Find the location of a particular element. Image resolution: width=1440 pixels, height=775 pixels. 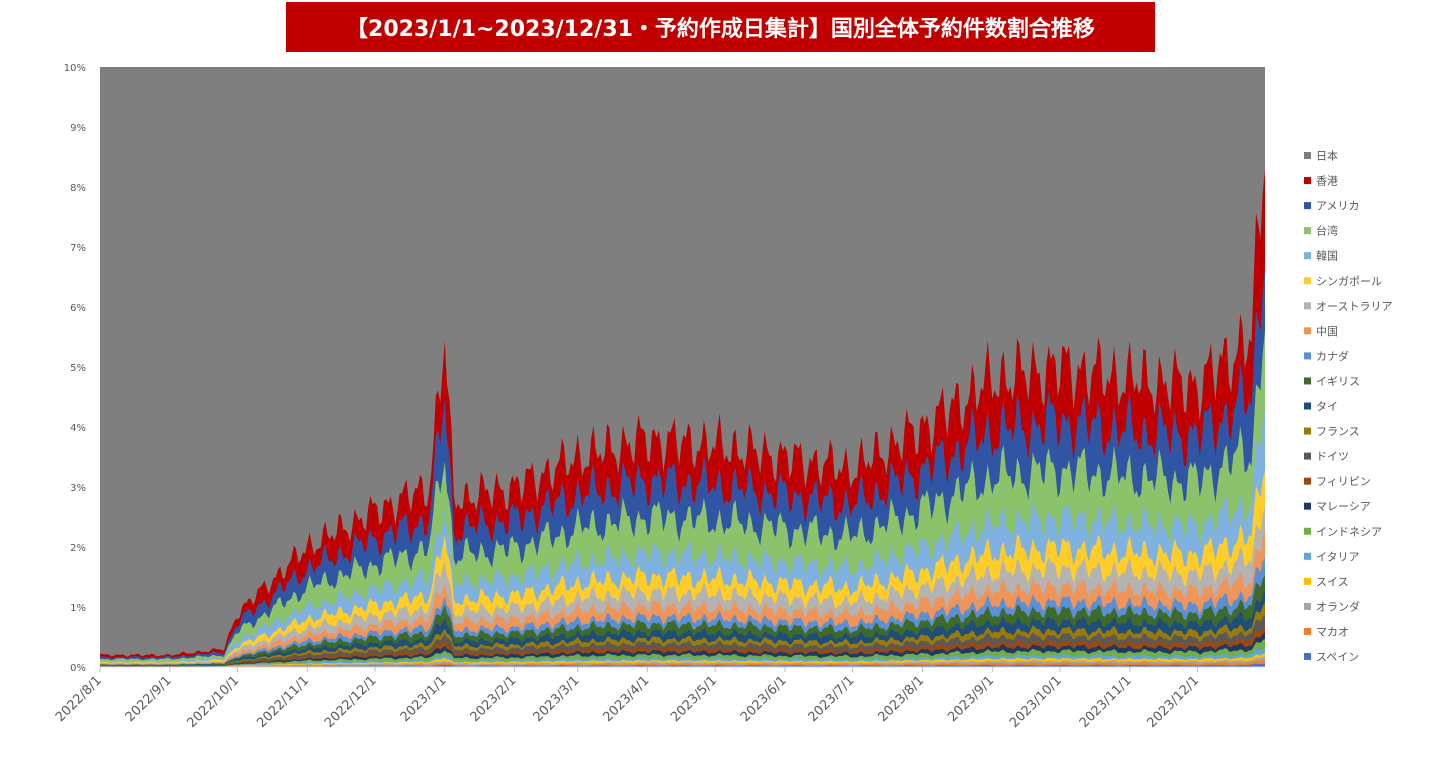

legend-label-1: 香港 is located at coordinates (1327, 181).